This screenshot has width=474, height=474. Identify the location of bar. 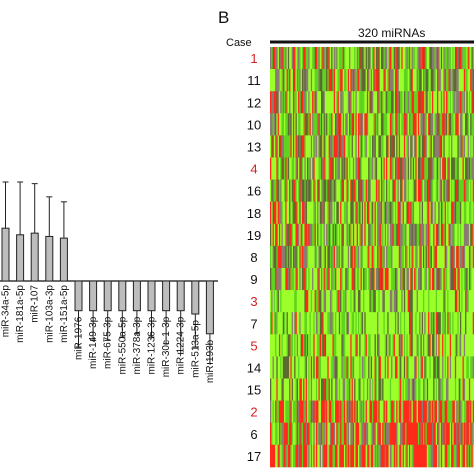
(93, 296).